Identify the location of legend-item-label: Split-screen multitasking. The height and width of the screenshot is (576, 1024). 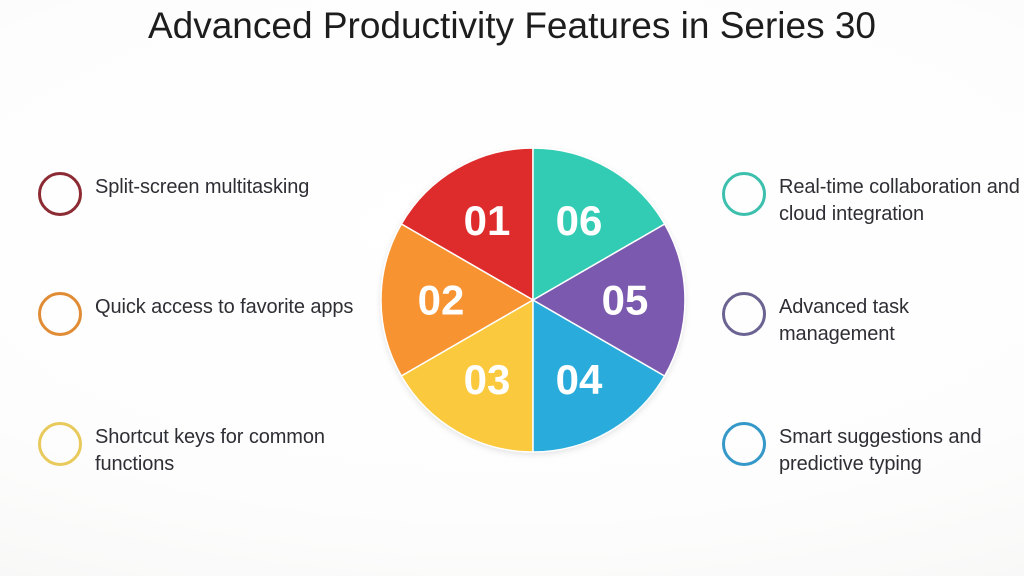
(202, 187).